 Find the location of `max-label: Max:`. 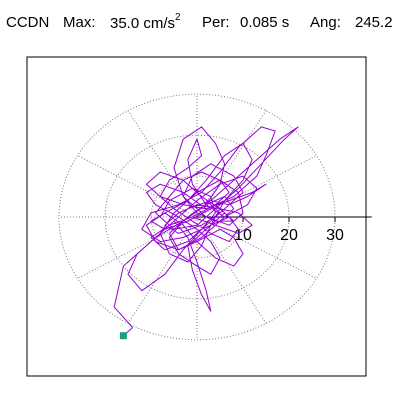

max-label: Max: is located at coordinates (79, 22).